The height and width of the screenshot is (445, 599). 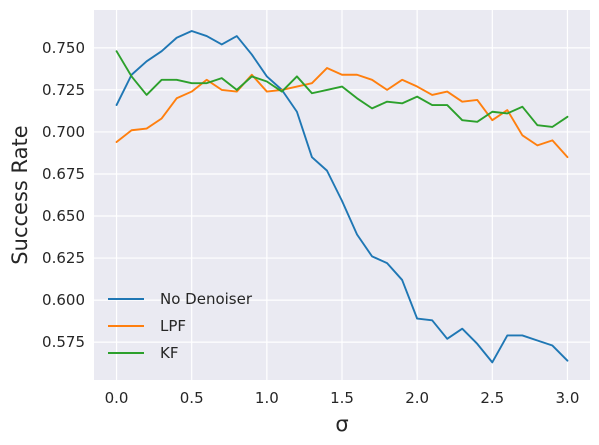 I want to click on y-tick-label: 0.600, so click(x=63, y=300).